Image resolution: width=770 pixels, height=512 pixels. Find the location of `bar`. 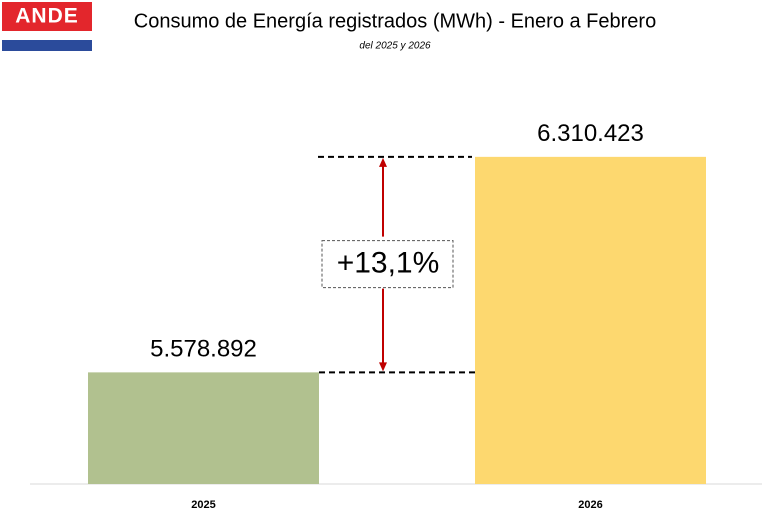

bar is located at coordinates (203, 428).